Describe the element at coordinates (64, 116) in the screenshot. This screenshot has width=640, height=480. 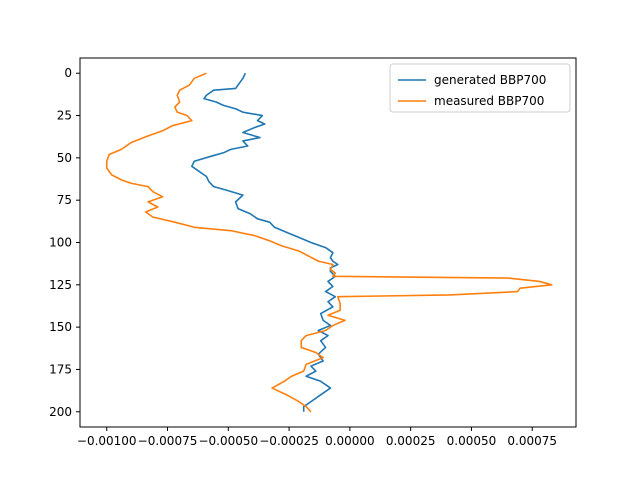
I see `y-tick-label: 25` at that location.